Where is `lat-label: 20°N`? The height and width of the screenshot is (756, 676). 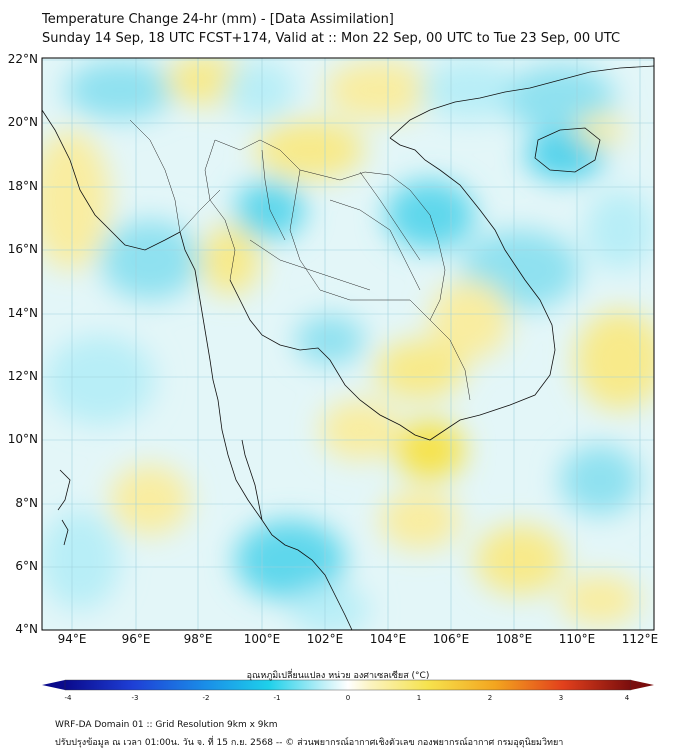
lat-label: 20°N is located at coordinates (22, 122).